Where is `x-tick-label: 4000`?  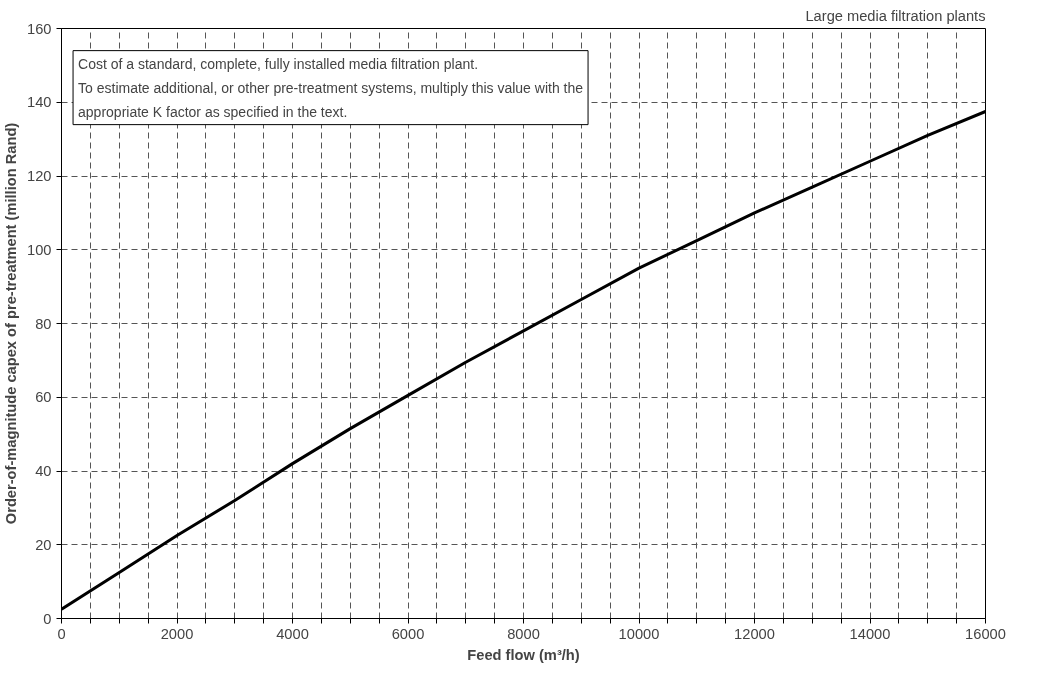 x-tick-label: 4000 is located at coordinates (292, 633).